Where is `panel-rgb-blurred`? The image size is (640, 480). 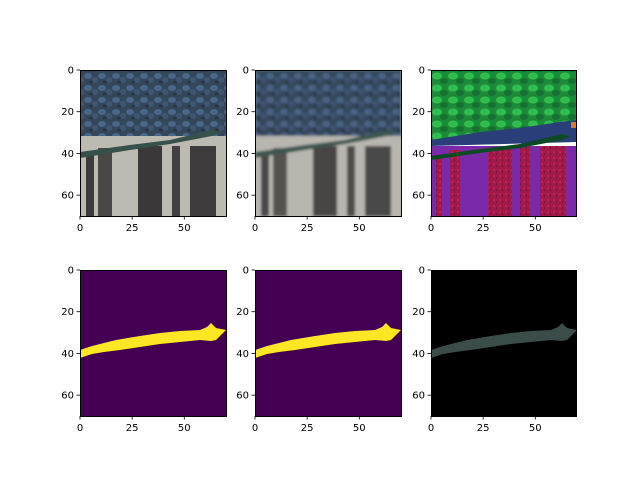
panel-rgb-blurred is located at coordinates (328, 143).